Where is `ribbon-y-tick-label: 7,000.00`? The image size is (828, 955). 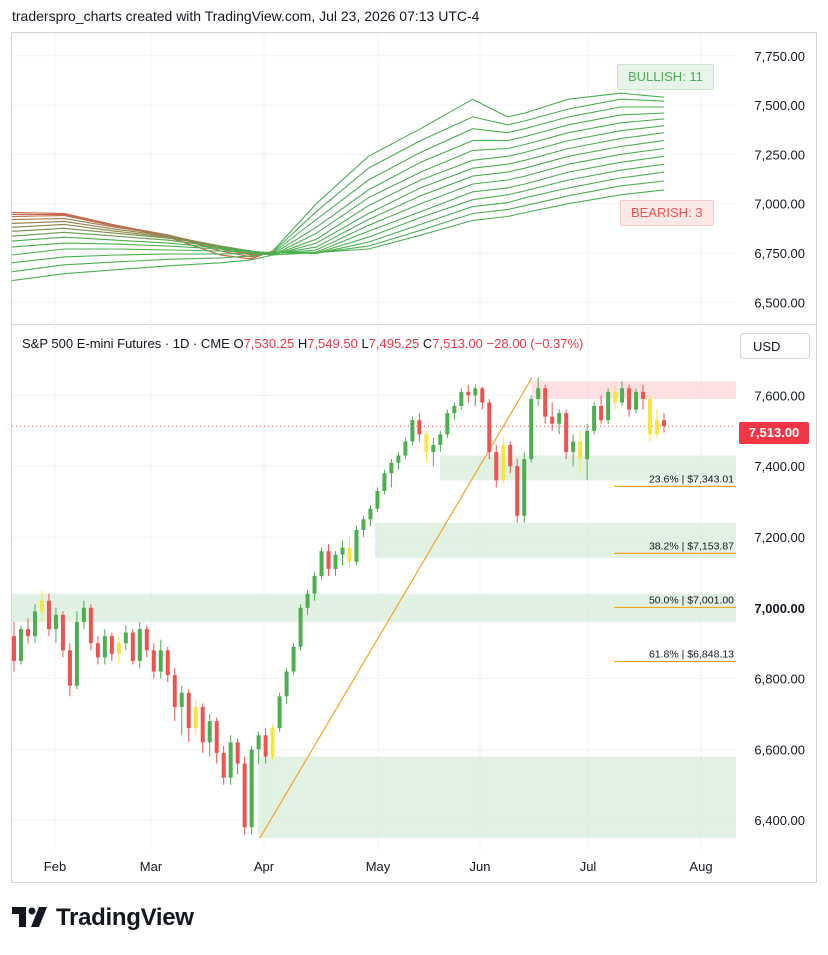 ribbon-y-tick-label: 7,000.00 is located at coordinates (779, 204).